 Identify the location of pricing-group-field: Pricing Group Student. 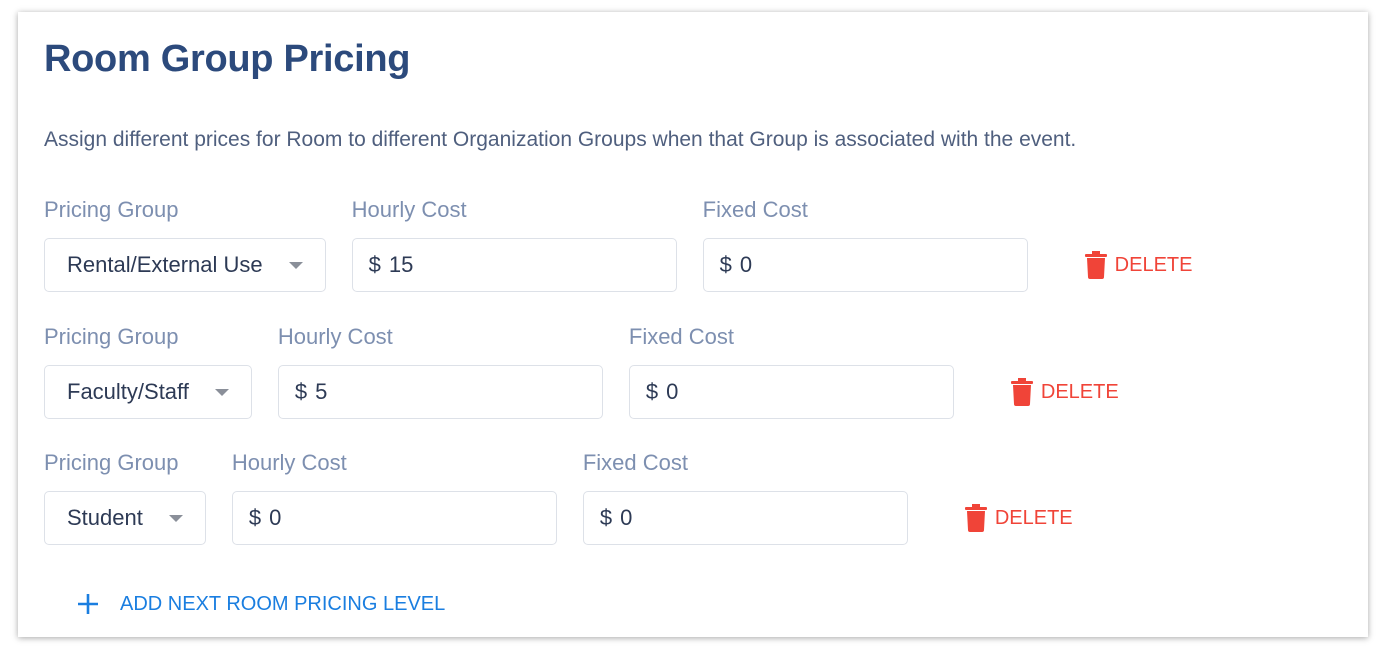
(125, 497).